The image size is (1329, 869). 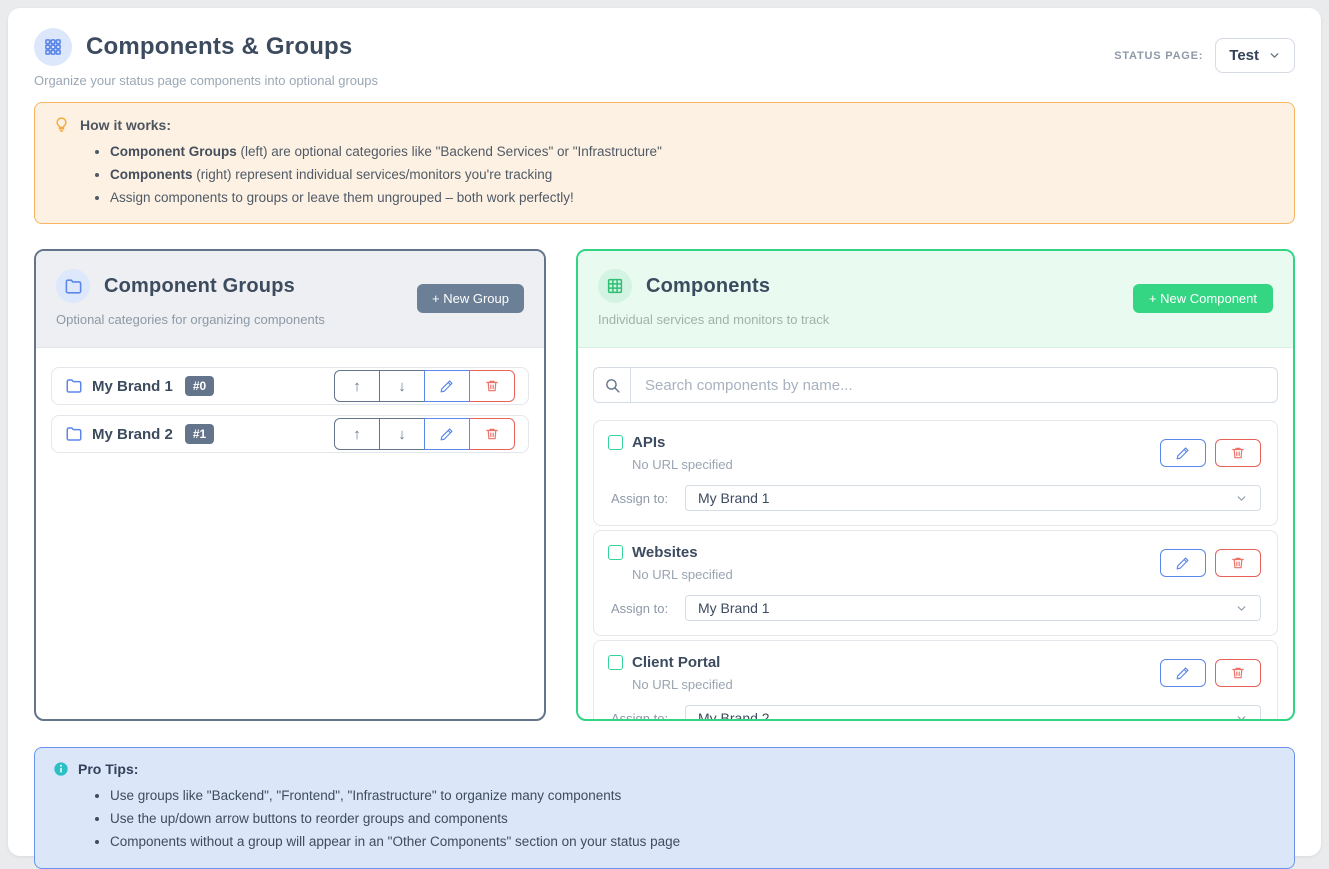 I want to click on component-card: Websites No URL specified, so click(x=935, y=583).